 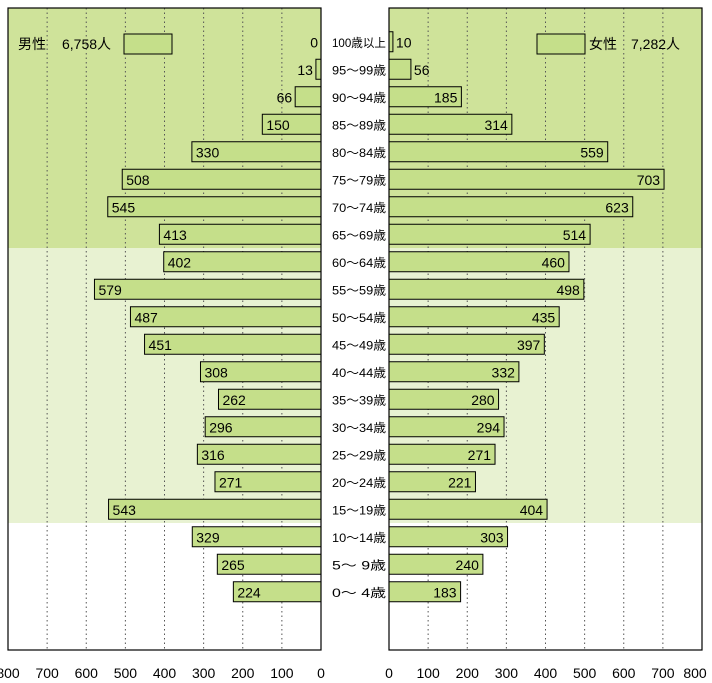 What do you see at coordinates (87, 673) in the screenshot?
I see `x-tick-male-2: 600` at bounding box center [87, 673].